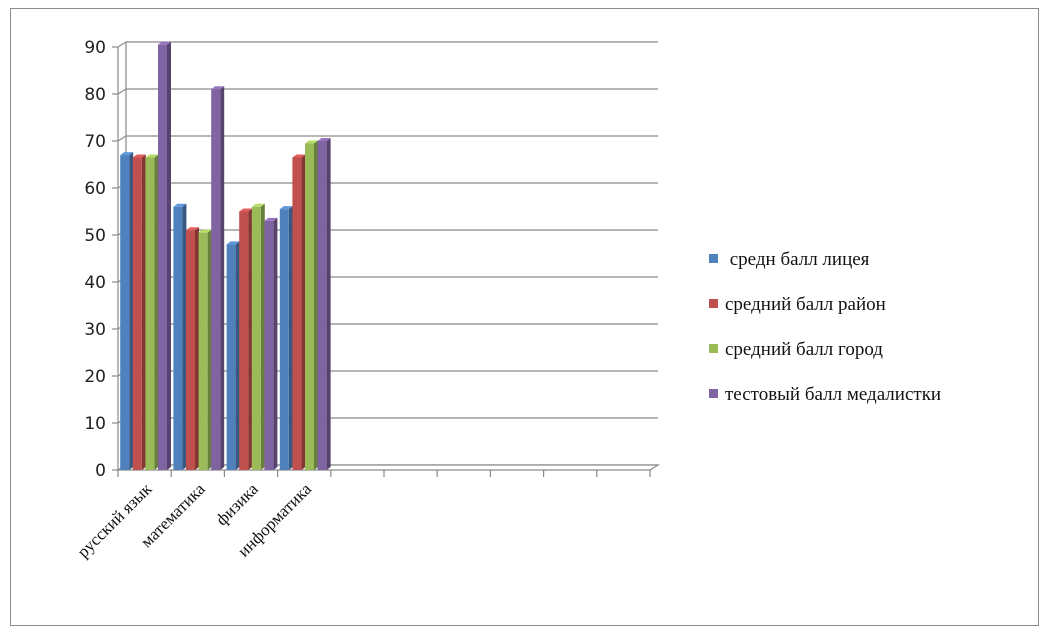 This screenshot has width=1049, height=634. What do you see at coordinates (95, 95) in the screenshot?
I see `y-tick-label-8: 80` at bounding box center [95, 95].